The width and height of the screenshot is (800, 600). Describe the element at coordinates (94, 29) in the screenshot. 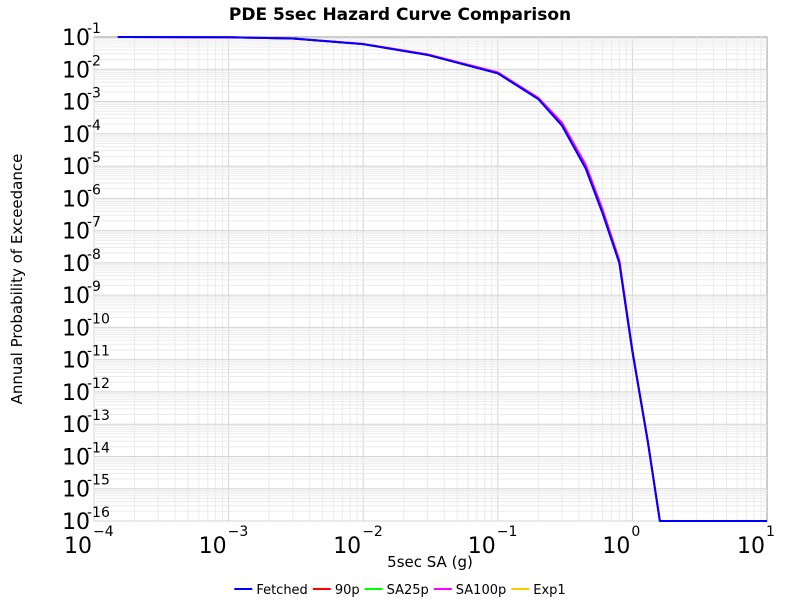

I see `y-tick-exponent: -1` at that location.